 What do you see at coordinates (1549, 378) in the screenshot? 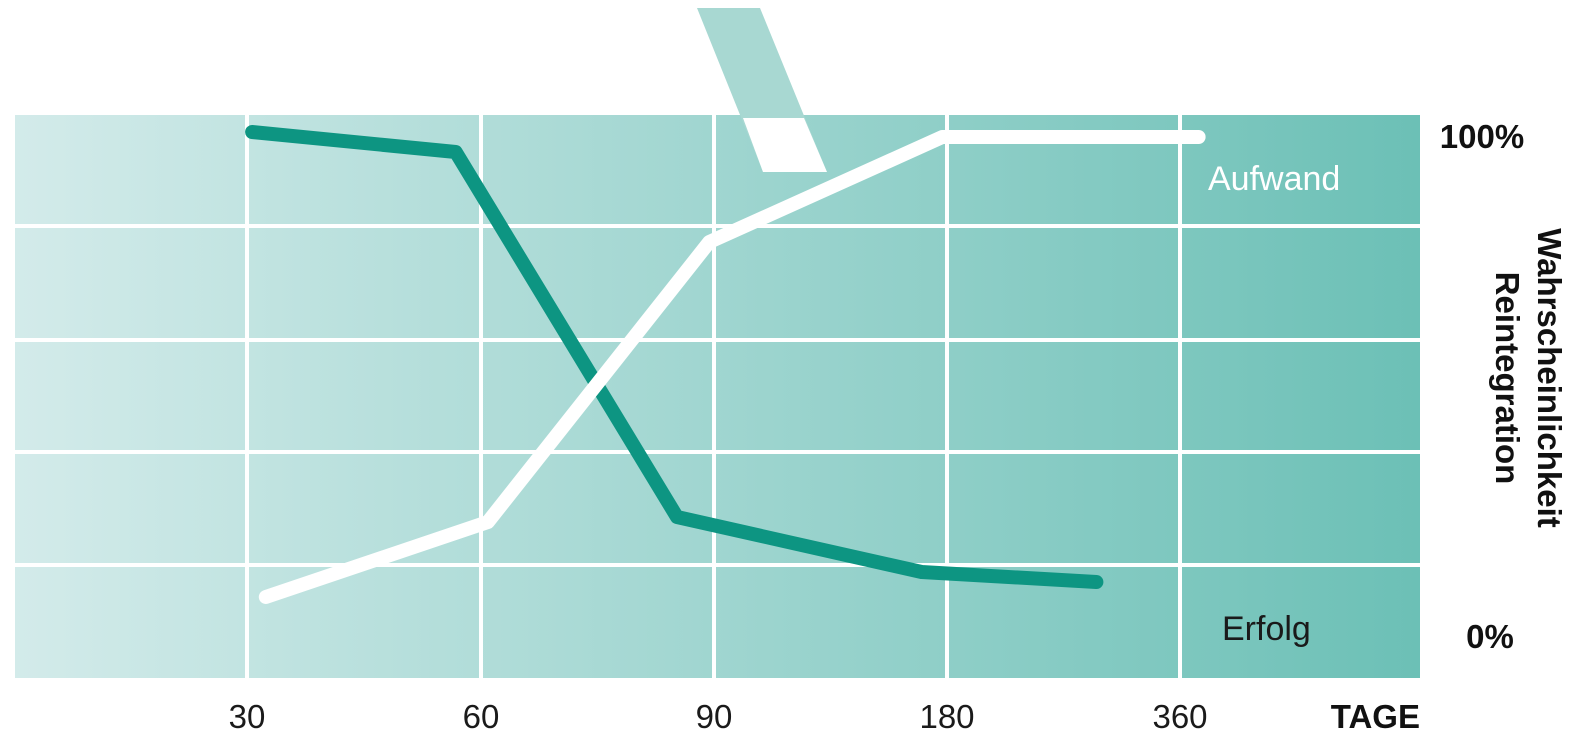
I see `y-axis-label-line-1: Wahrscheinlichkeit` at bounding box center [1549, 378].